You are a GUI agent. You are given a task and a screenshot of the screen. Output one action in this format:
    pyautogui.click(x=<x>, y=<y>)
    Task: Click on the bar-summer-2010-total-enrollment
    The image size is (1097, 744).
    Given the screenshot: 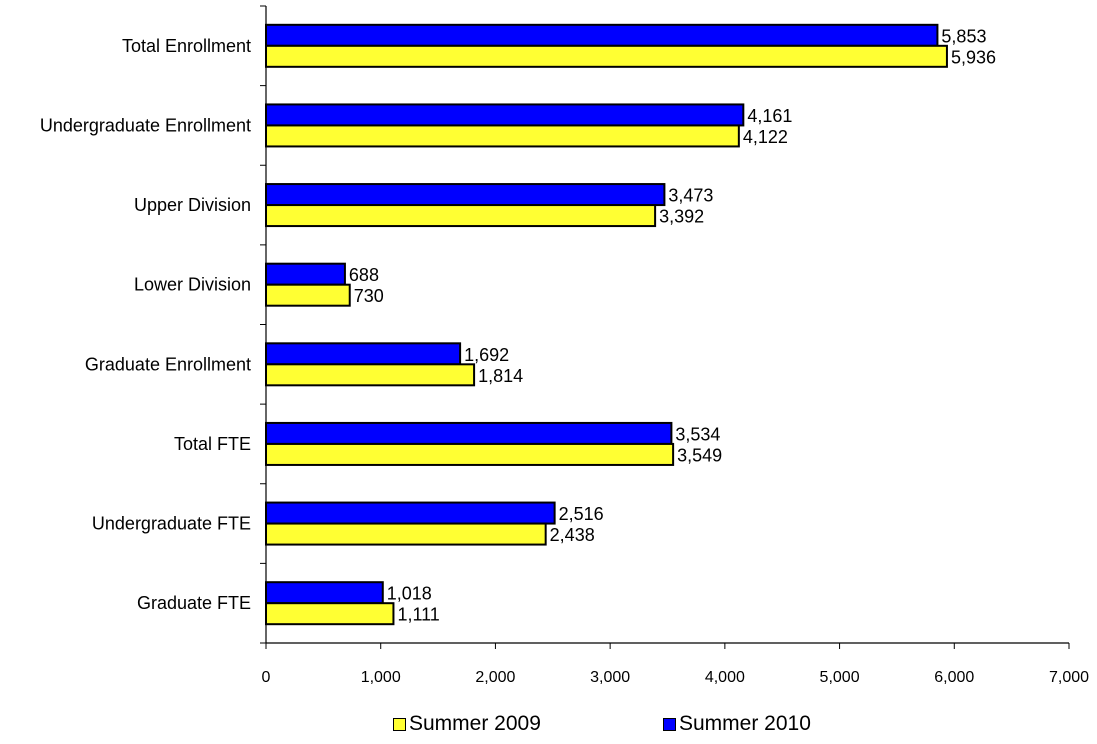 What is the action you would take?
    pyautogui.click(x=602, y=35)
    